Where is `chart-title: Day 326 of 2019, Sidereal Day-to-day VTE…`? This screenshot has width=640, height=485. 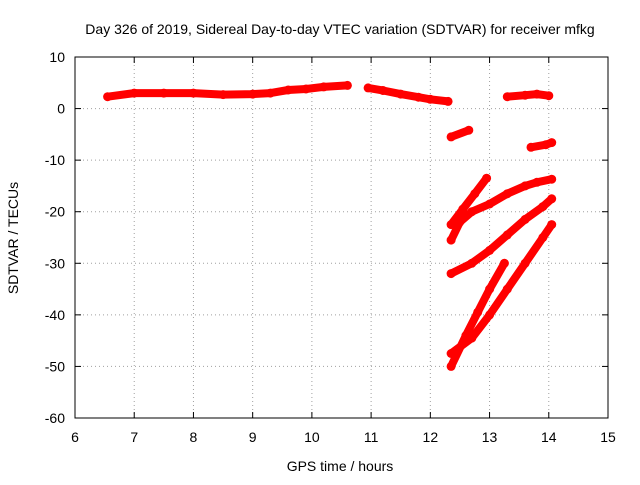 chart-title: Day 326 of 2019, Sidereal Day-to-day VTE… is located at coordinates (339, 29).